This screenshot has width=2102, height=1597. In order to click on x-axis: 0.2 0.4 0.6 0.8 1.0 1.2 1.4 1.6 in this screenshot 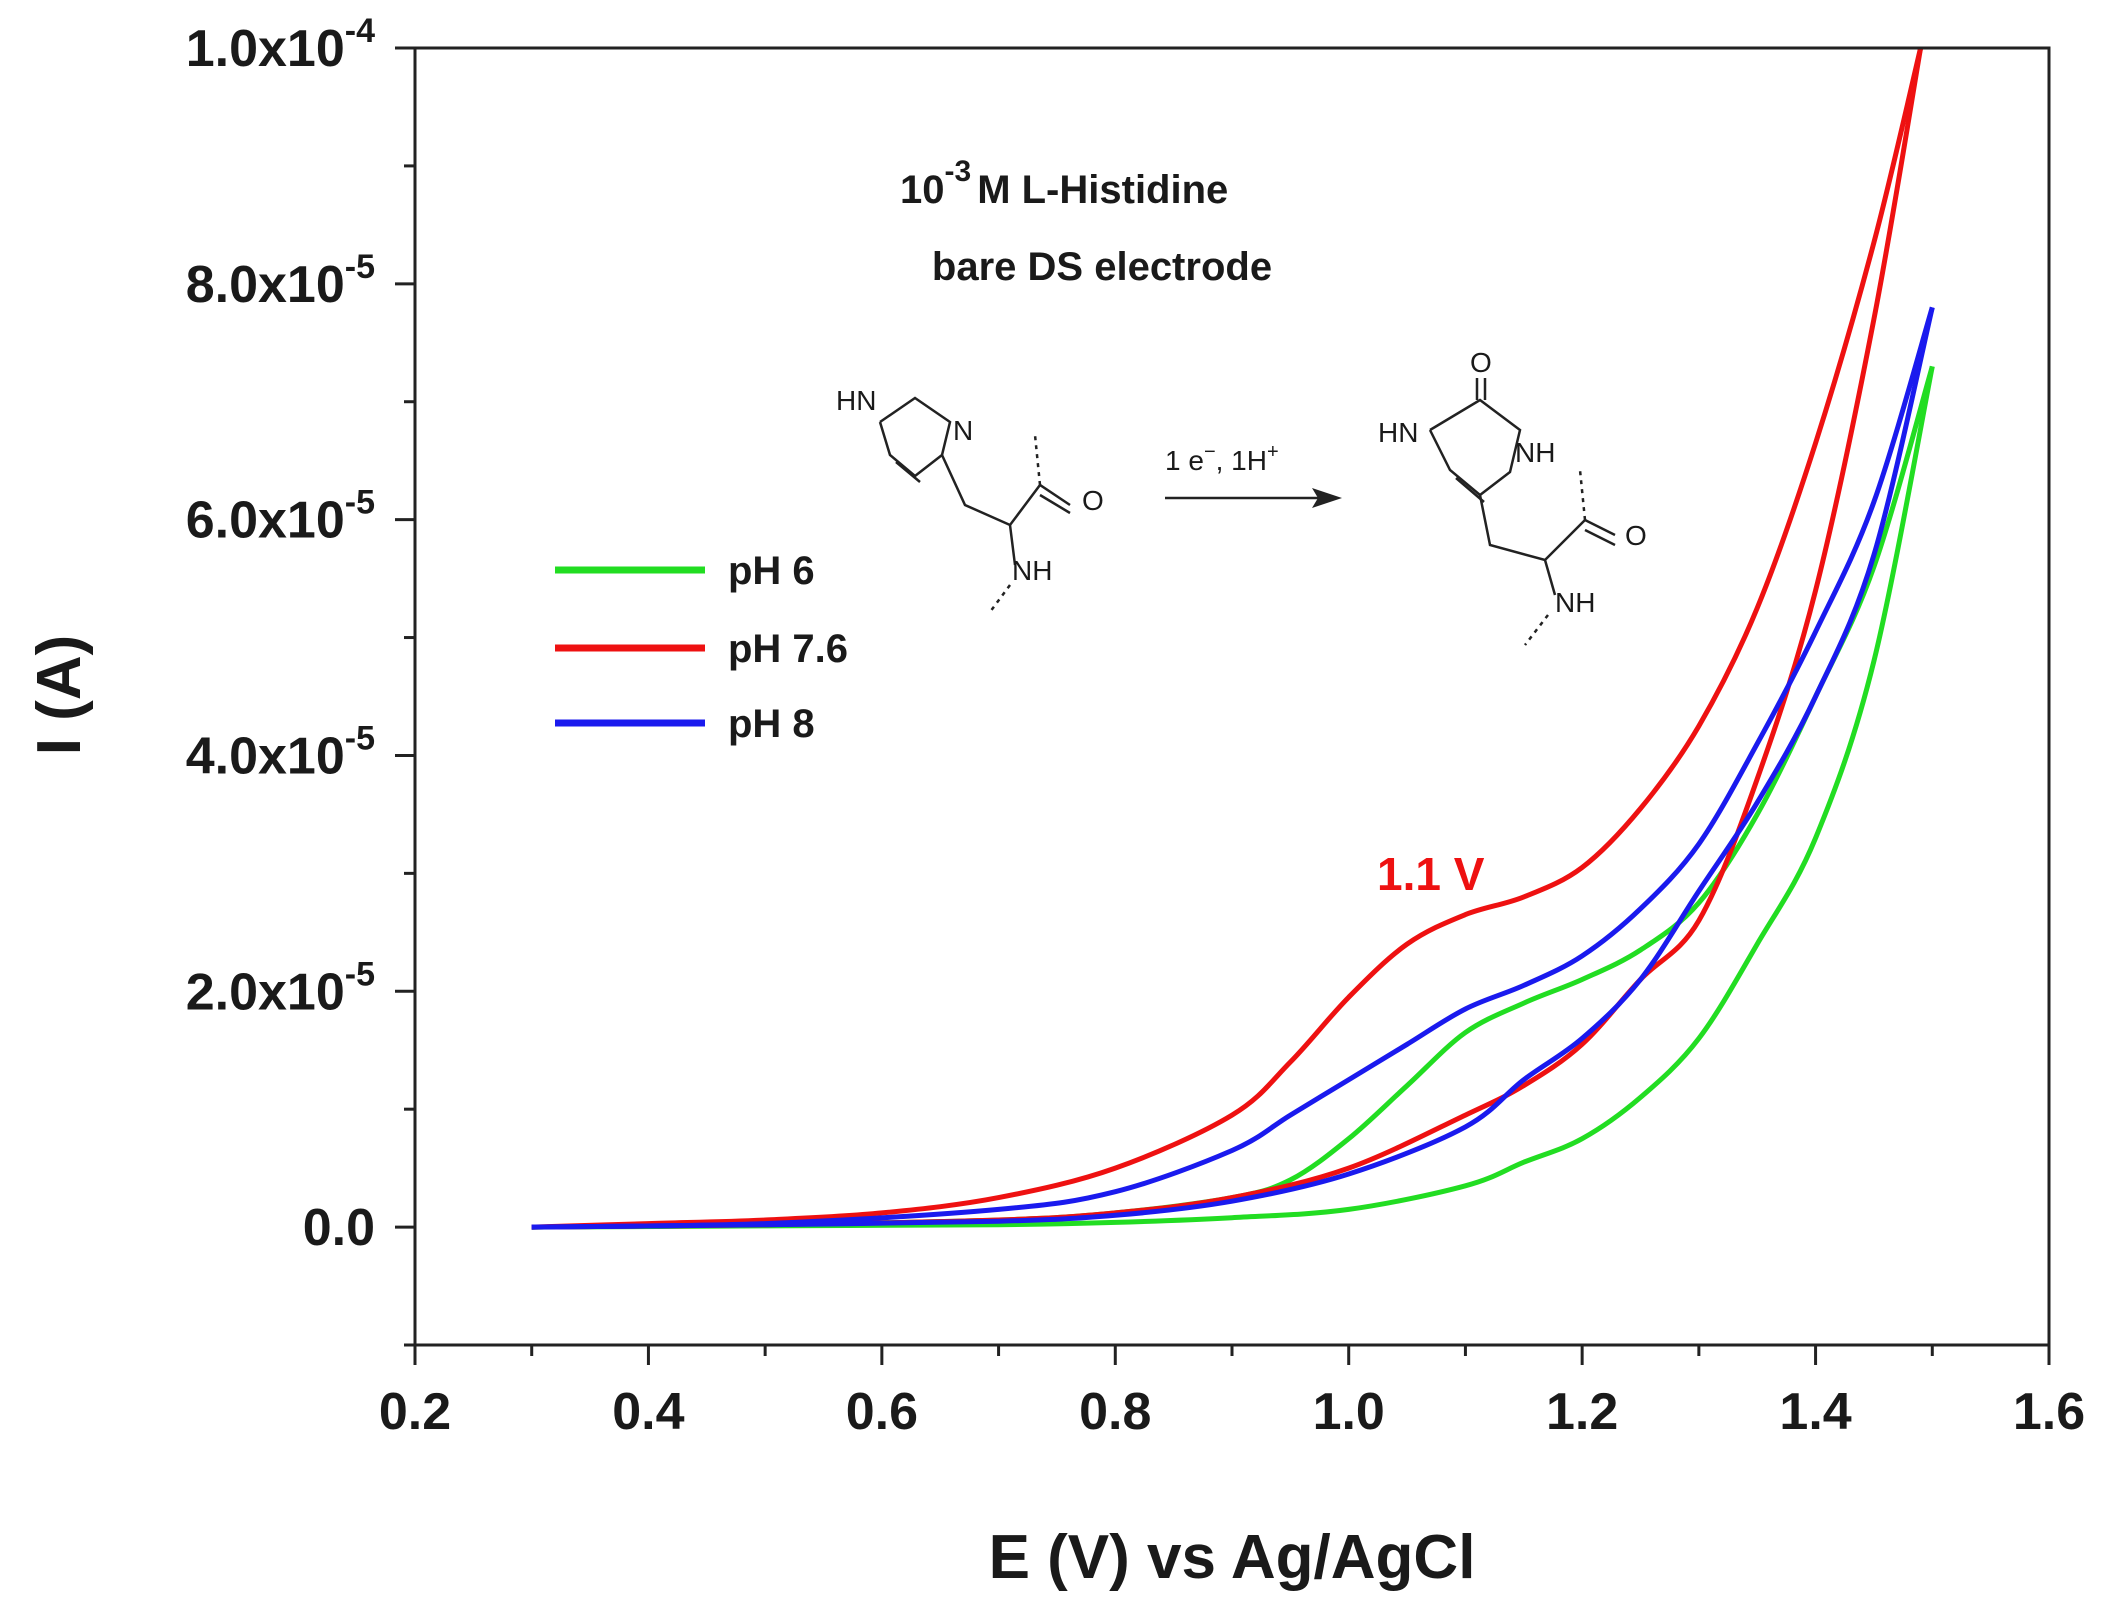, I will do `click(1232, 1393)`.